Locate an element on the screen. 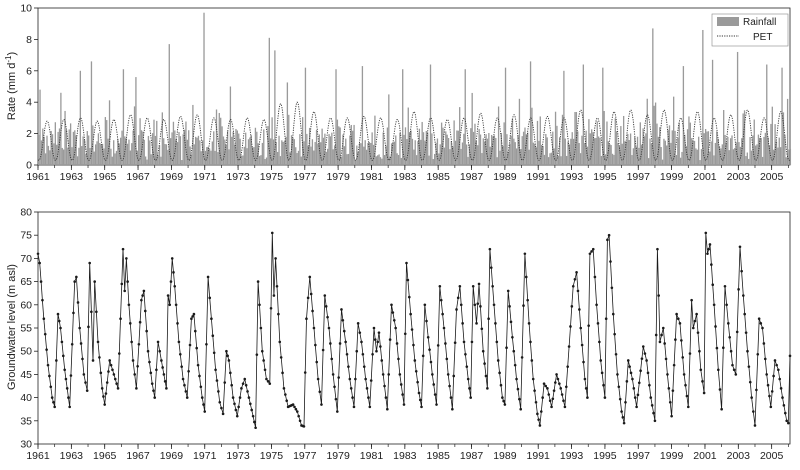 This screenshot has width=800, height=470. bottom-ytick-label-70: 70 is located at coordinates (26, 259).